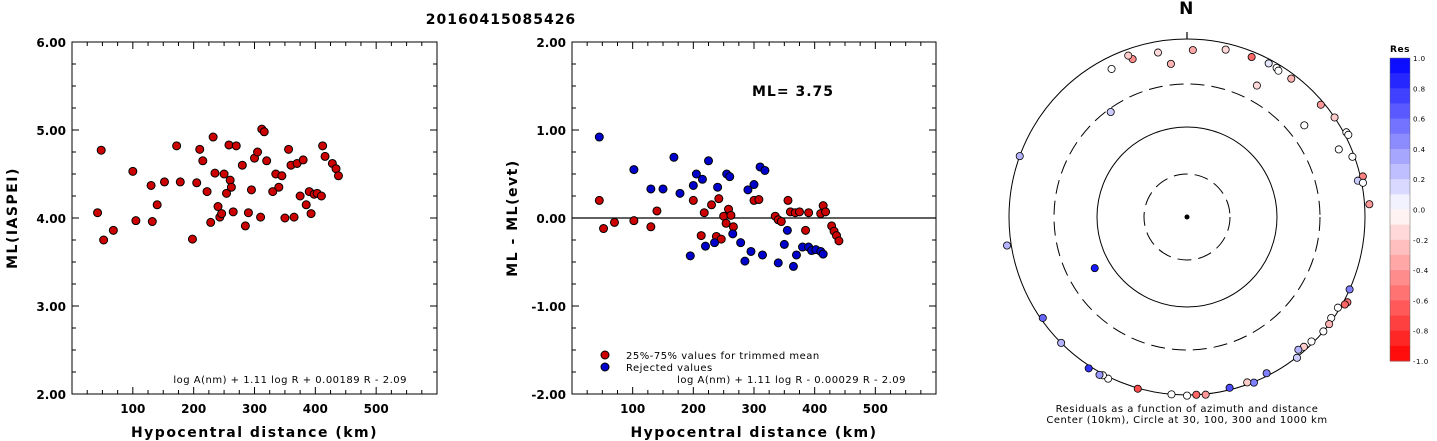 The image size is (1437, 441). What do you see at coordinates (605, 367) in the screenshot?
I see `legend-marker` at bounding box center [605, 367].